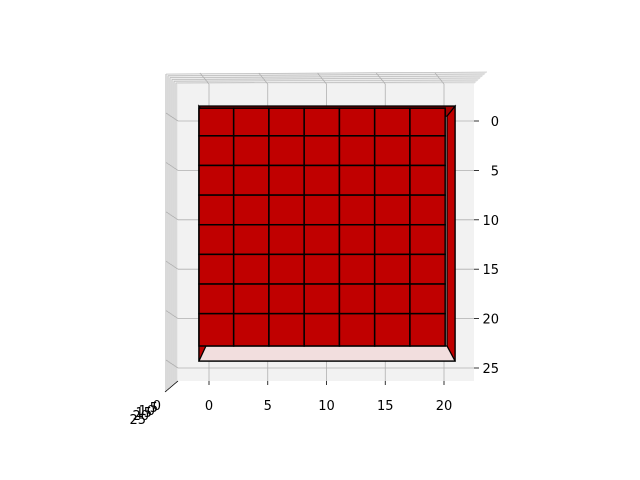 The image size is (640, 480). I want to click on y-tick-label: 15, so click(490, 270).